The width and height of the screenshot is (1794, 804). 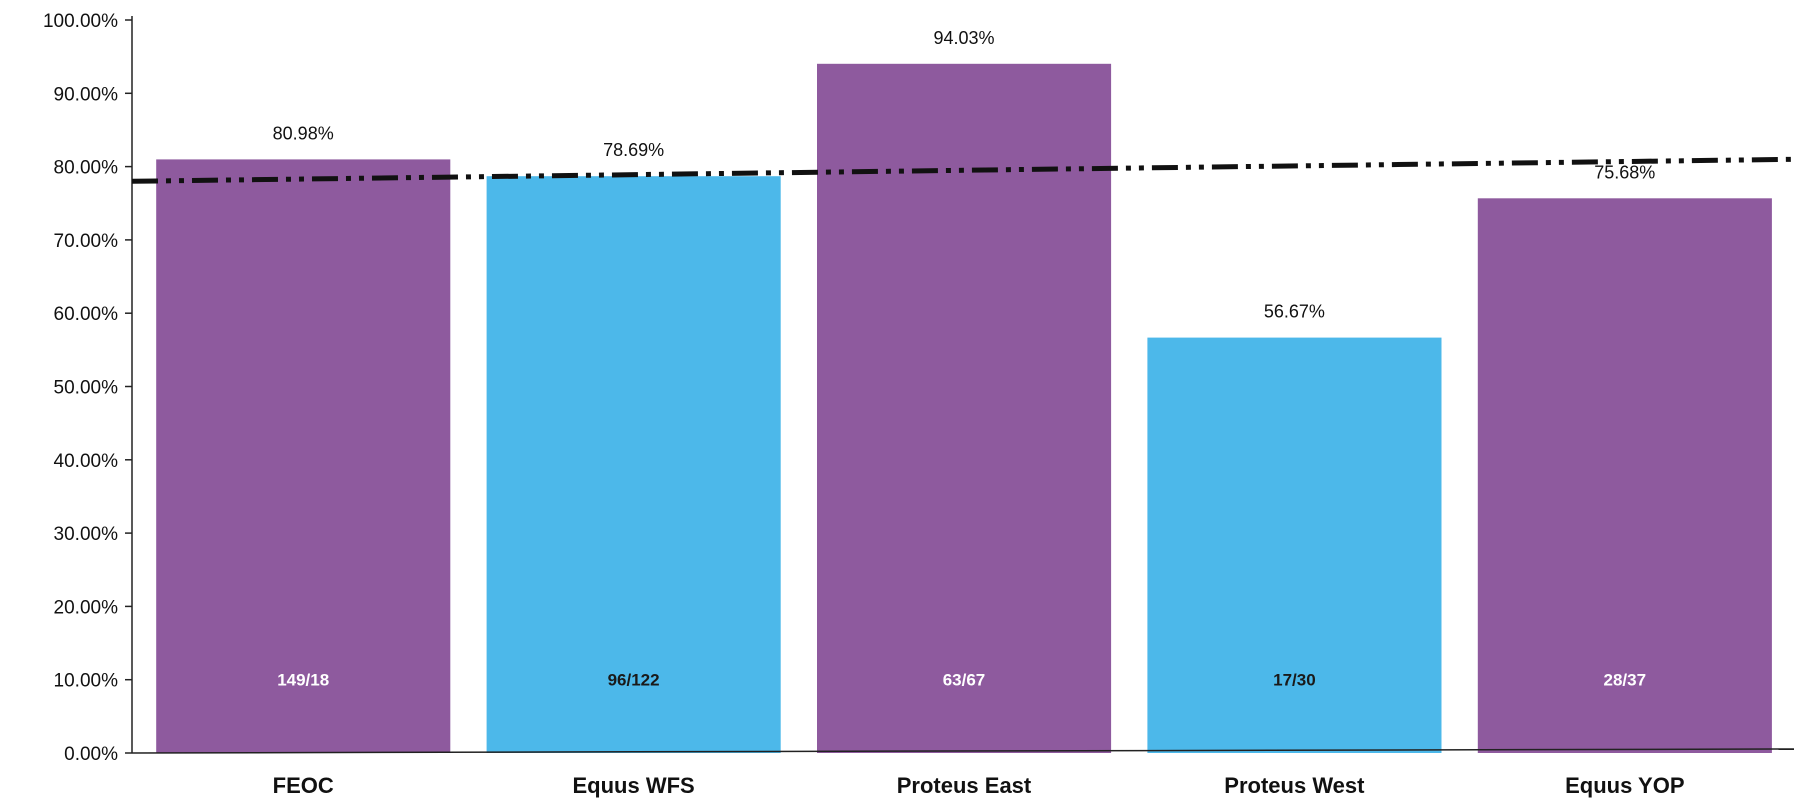 I want to click on reference-line-group, so click(x=962, y=170).